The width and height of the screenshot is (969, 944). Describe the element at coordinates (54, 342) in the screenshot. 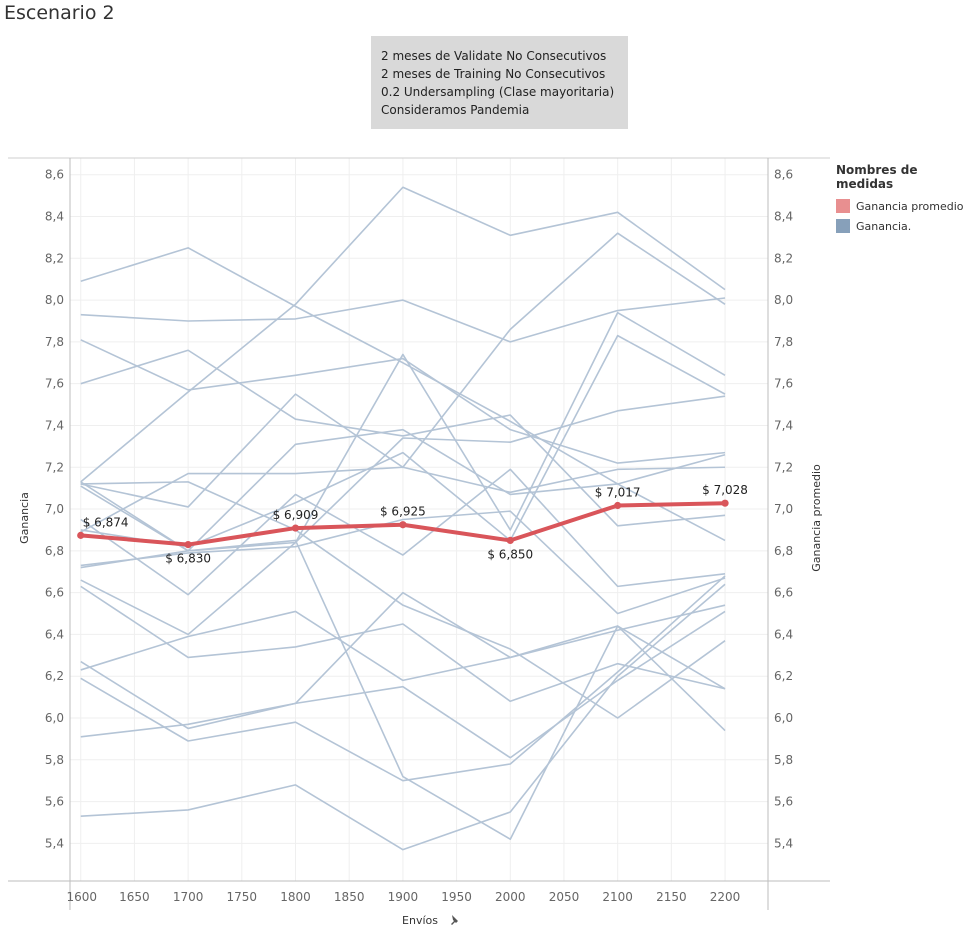

I see `y-tick-label: 7,8` at that location.